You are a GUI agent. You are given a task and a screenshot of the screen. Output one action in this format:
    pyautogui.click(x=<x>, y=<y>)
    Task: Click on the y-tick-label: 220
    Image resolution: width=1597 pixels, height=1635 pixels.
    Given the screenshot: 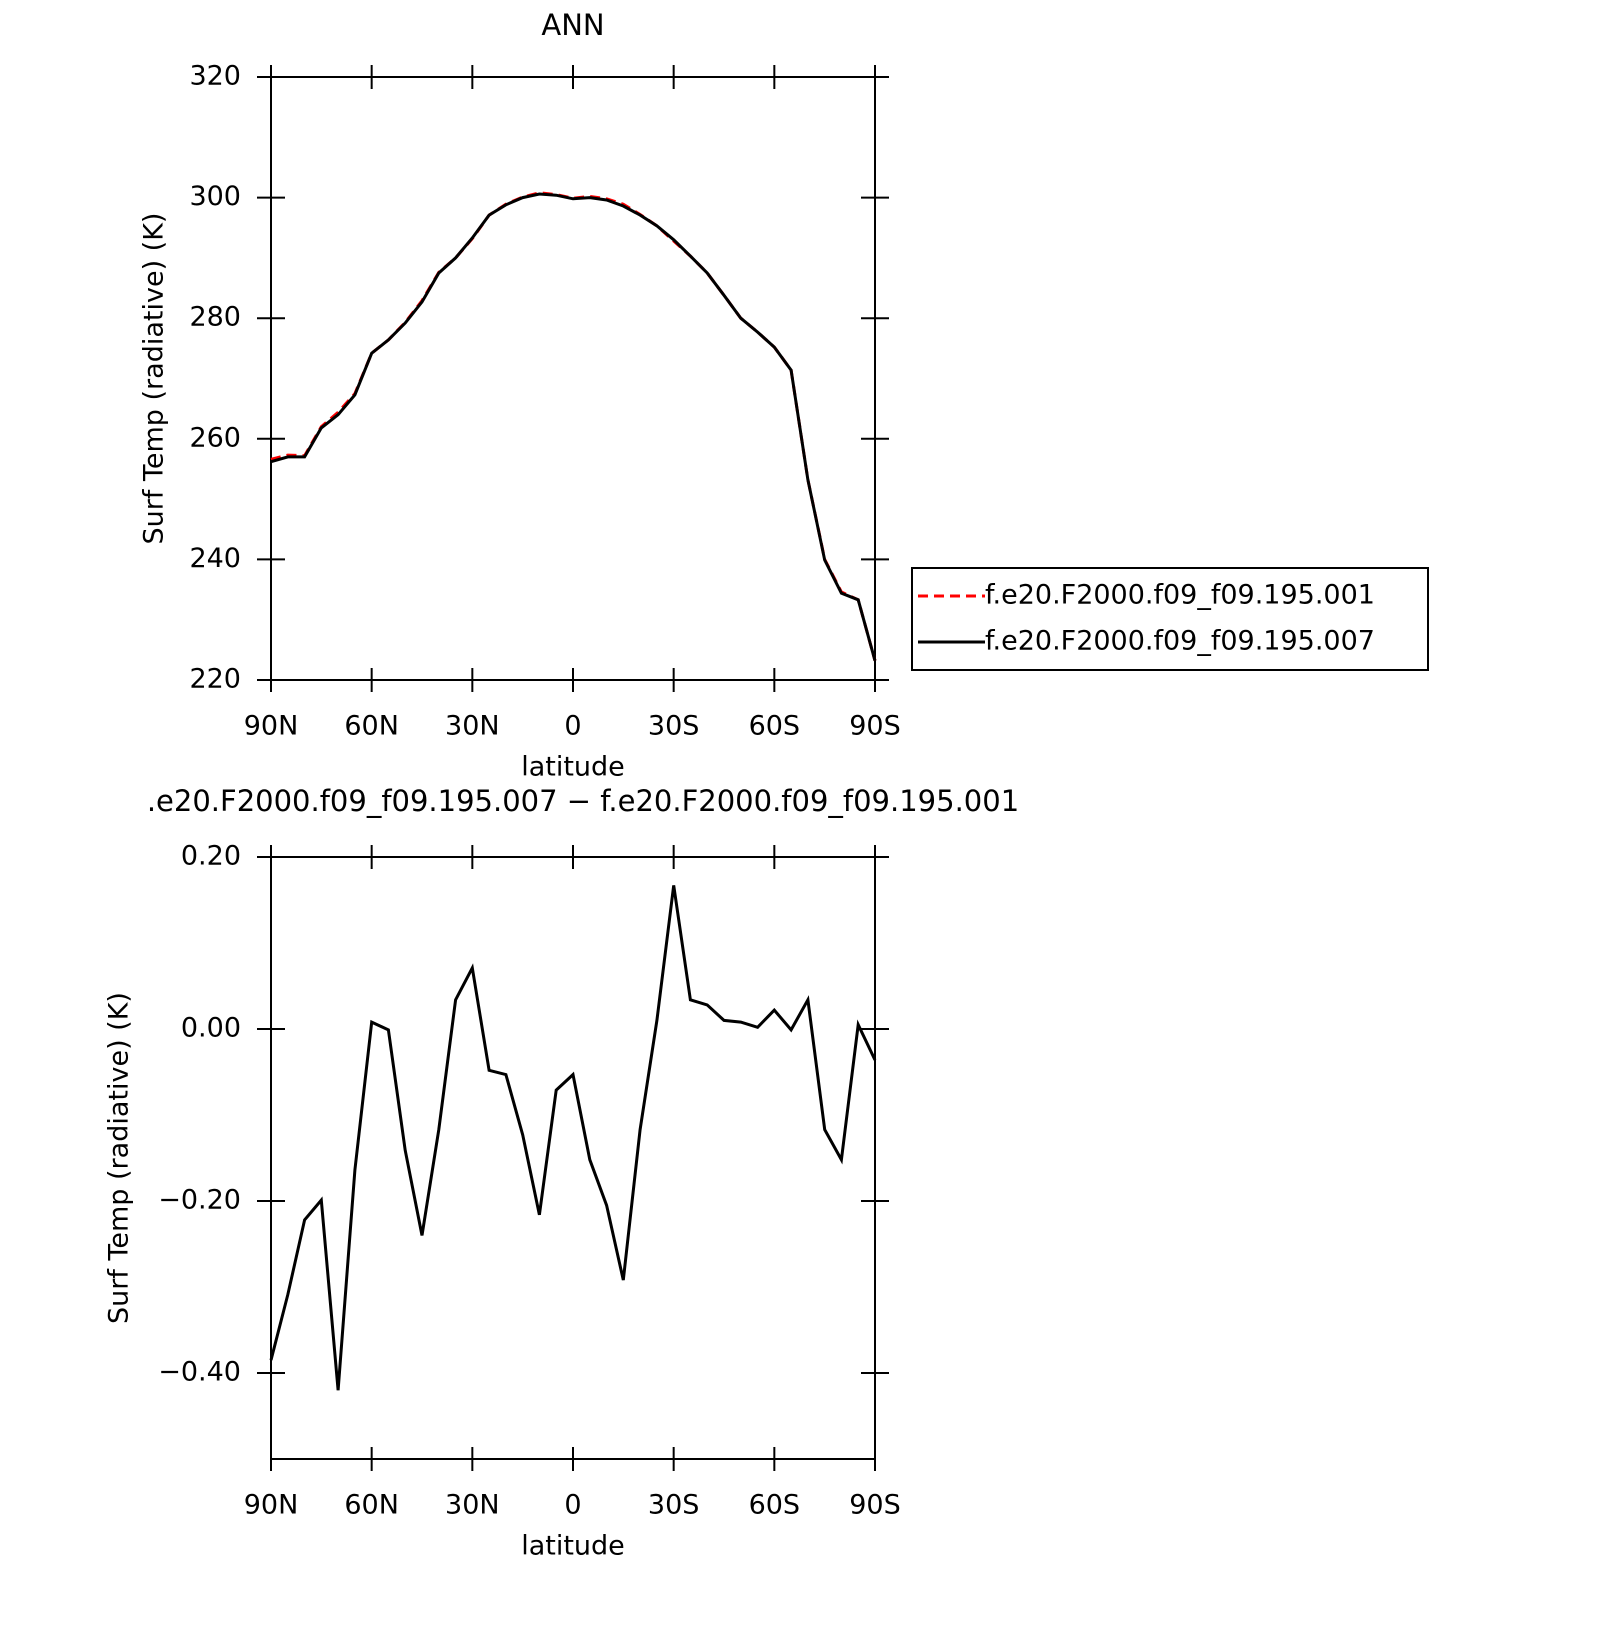 What is the action you would take?
    pyautogui.click(x=215, y=679)
    